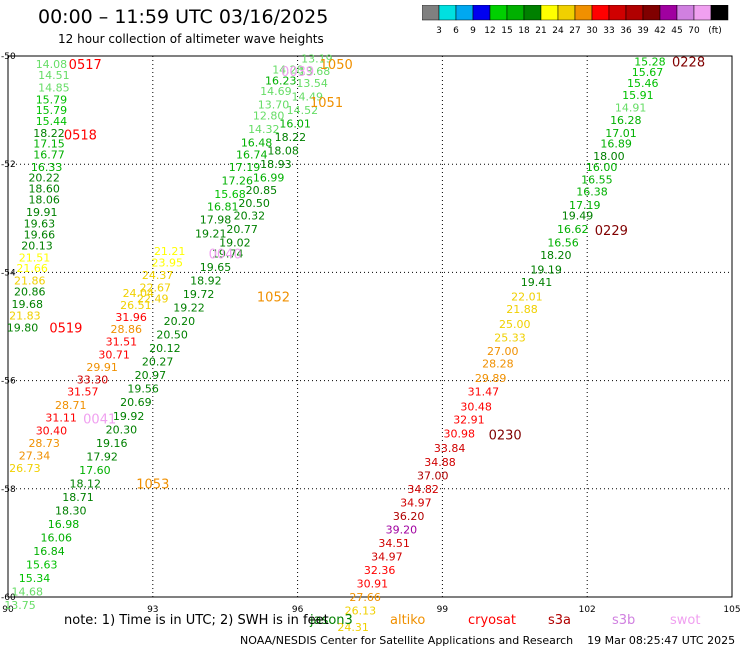 The image size is (740, 650). Describe the element at coordinates (433, 475) in the screenshot. I see `wave-height-label: 37.00` at that location.